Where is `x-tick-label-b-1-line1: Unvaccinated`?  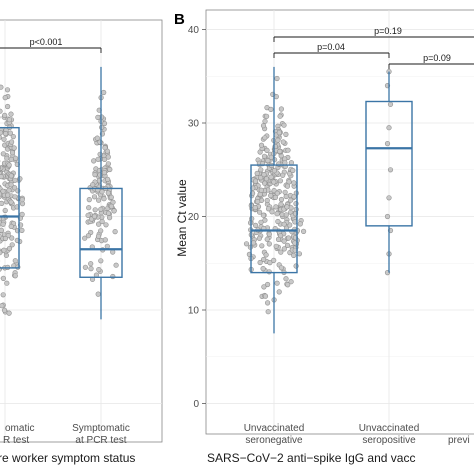
x-tick-label-b-1-line1: Unvaccinated is located at coordinates (274, 428).